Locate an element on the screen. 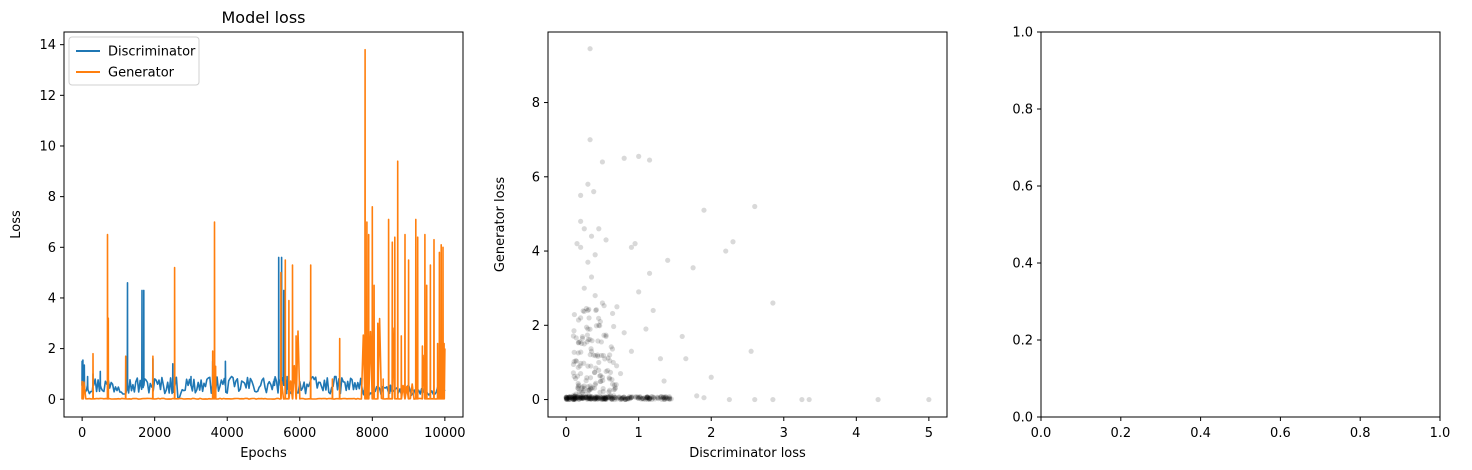 The image size is (1472, 470). y-tick-label: 0.2 is located at coordinates (1022, 341).